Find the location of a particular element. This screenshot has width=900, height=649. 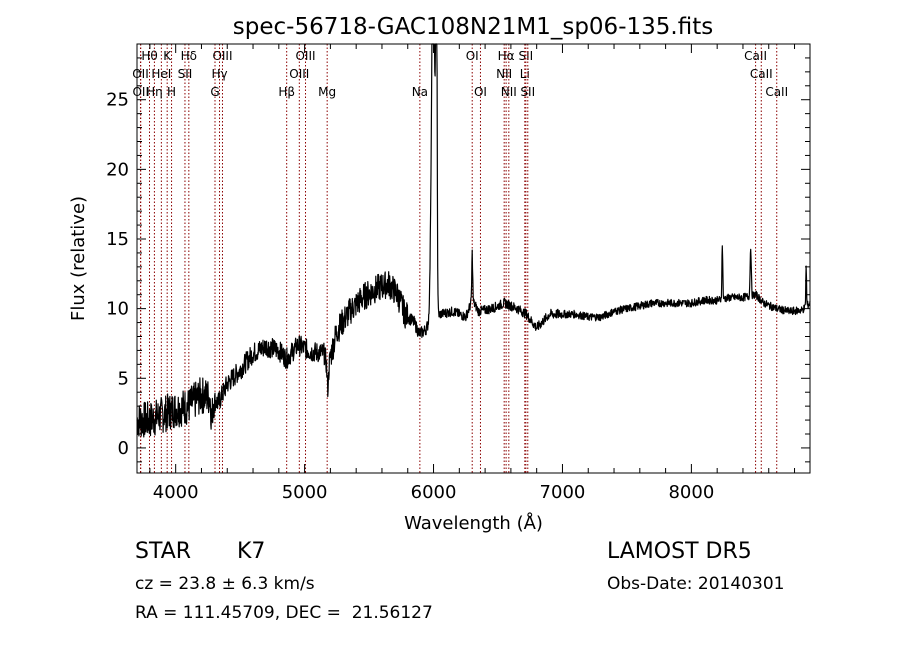

line-label-14: NII is located at coordinates (504, 74).